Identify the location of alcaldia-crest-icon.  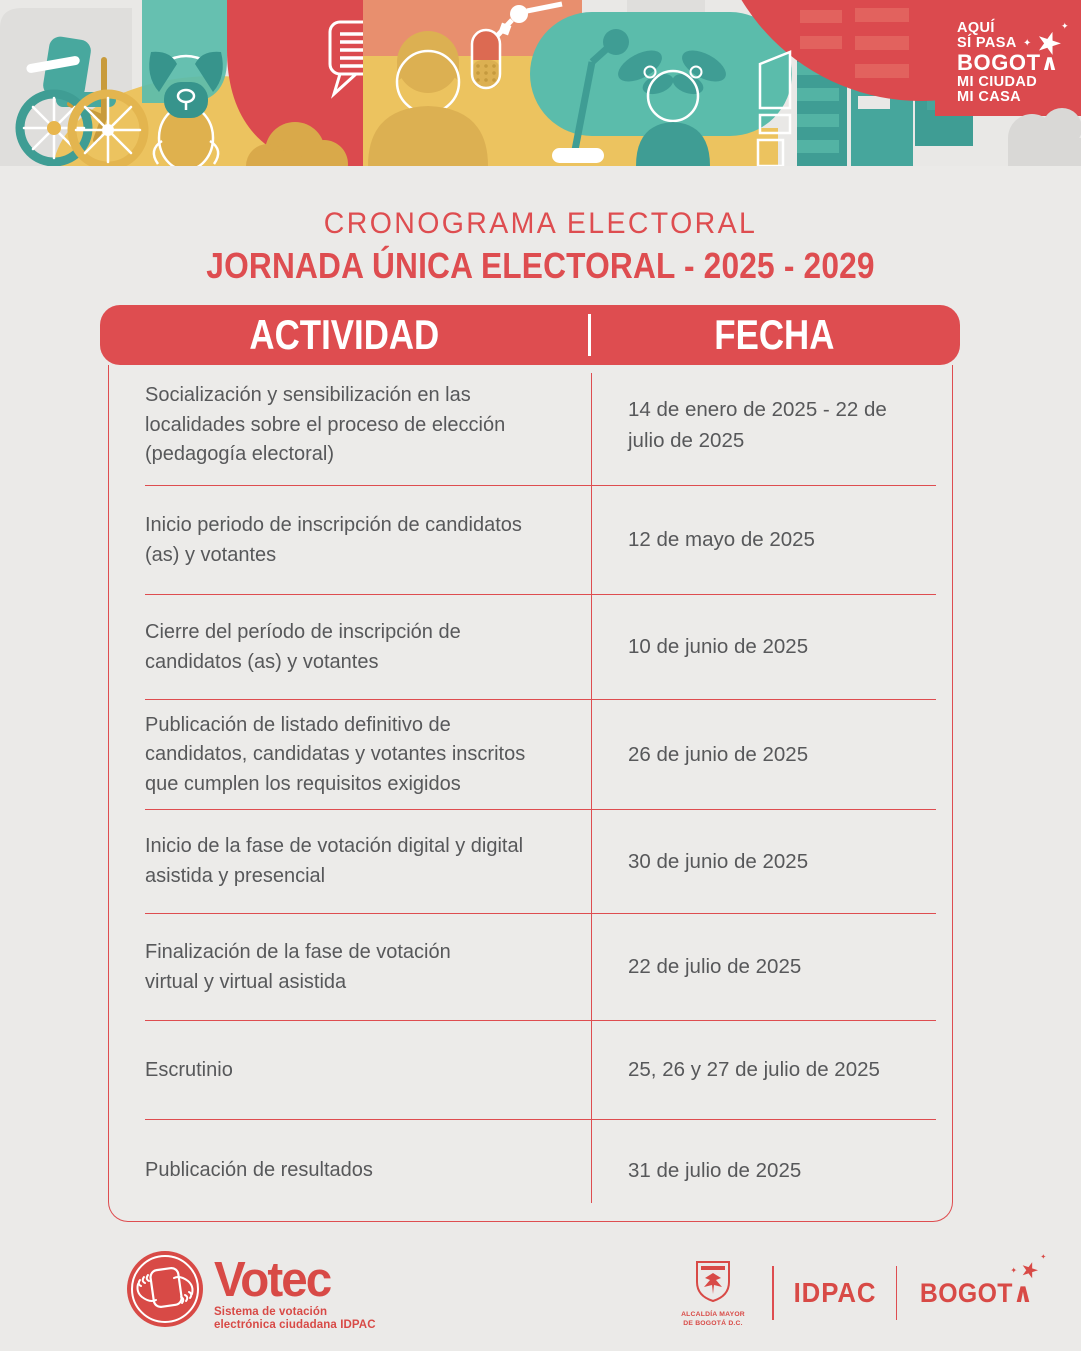
(713, 1282).